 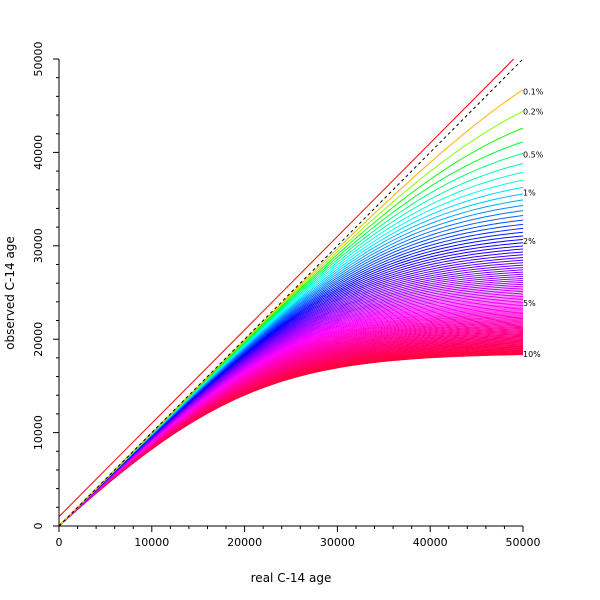 I want to click on y-tick-label: 40000, so click(x=38, y=152).